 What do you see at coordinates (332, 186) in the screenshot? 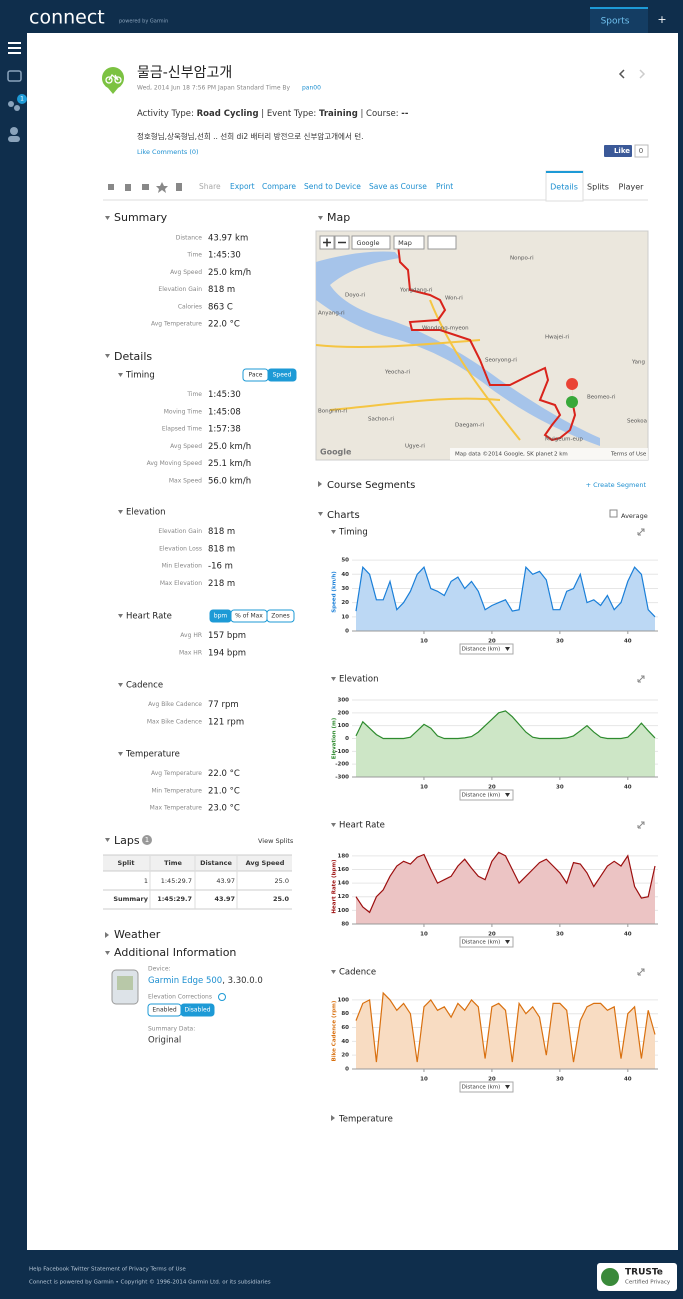
I see `toolbar-action: Send to Device` at bounding box center [332, 186].